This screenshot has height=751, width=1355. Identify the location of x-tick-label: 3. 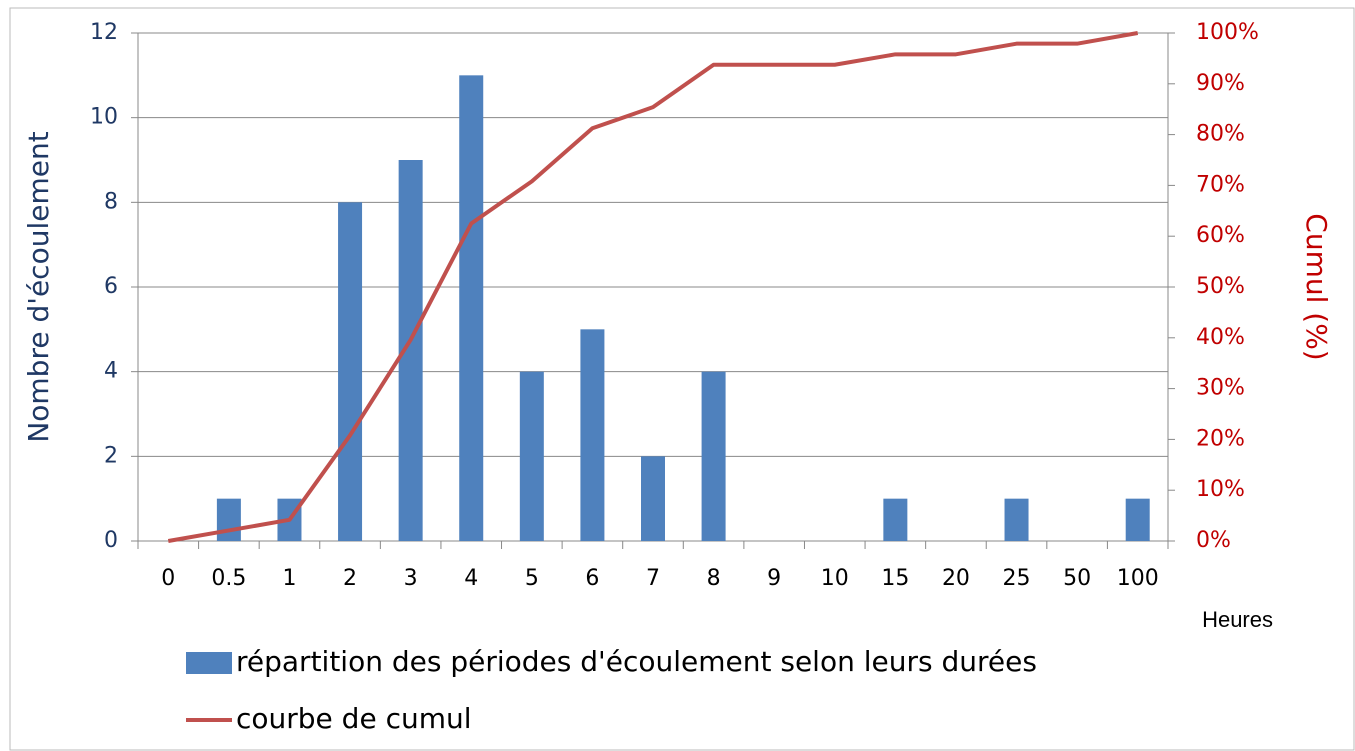
(411, 578).